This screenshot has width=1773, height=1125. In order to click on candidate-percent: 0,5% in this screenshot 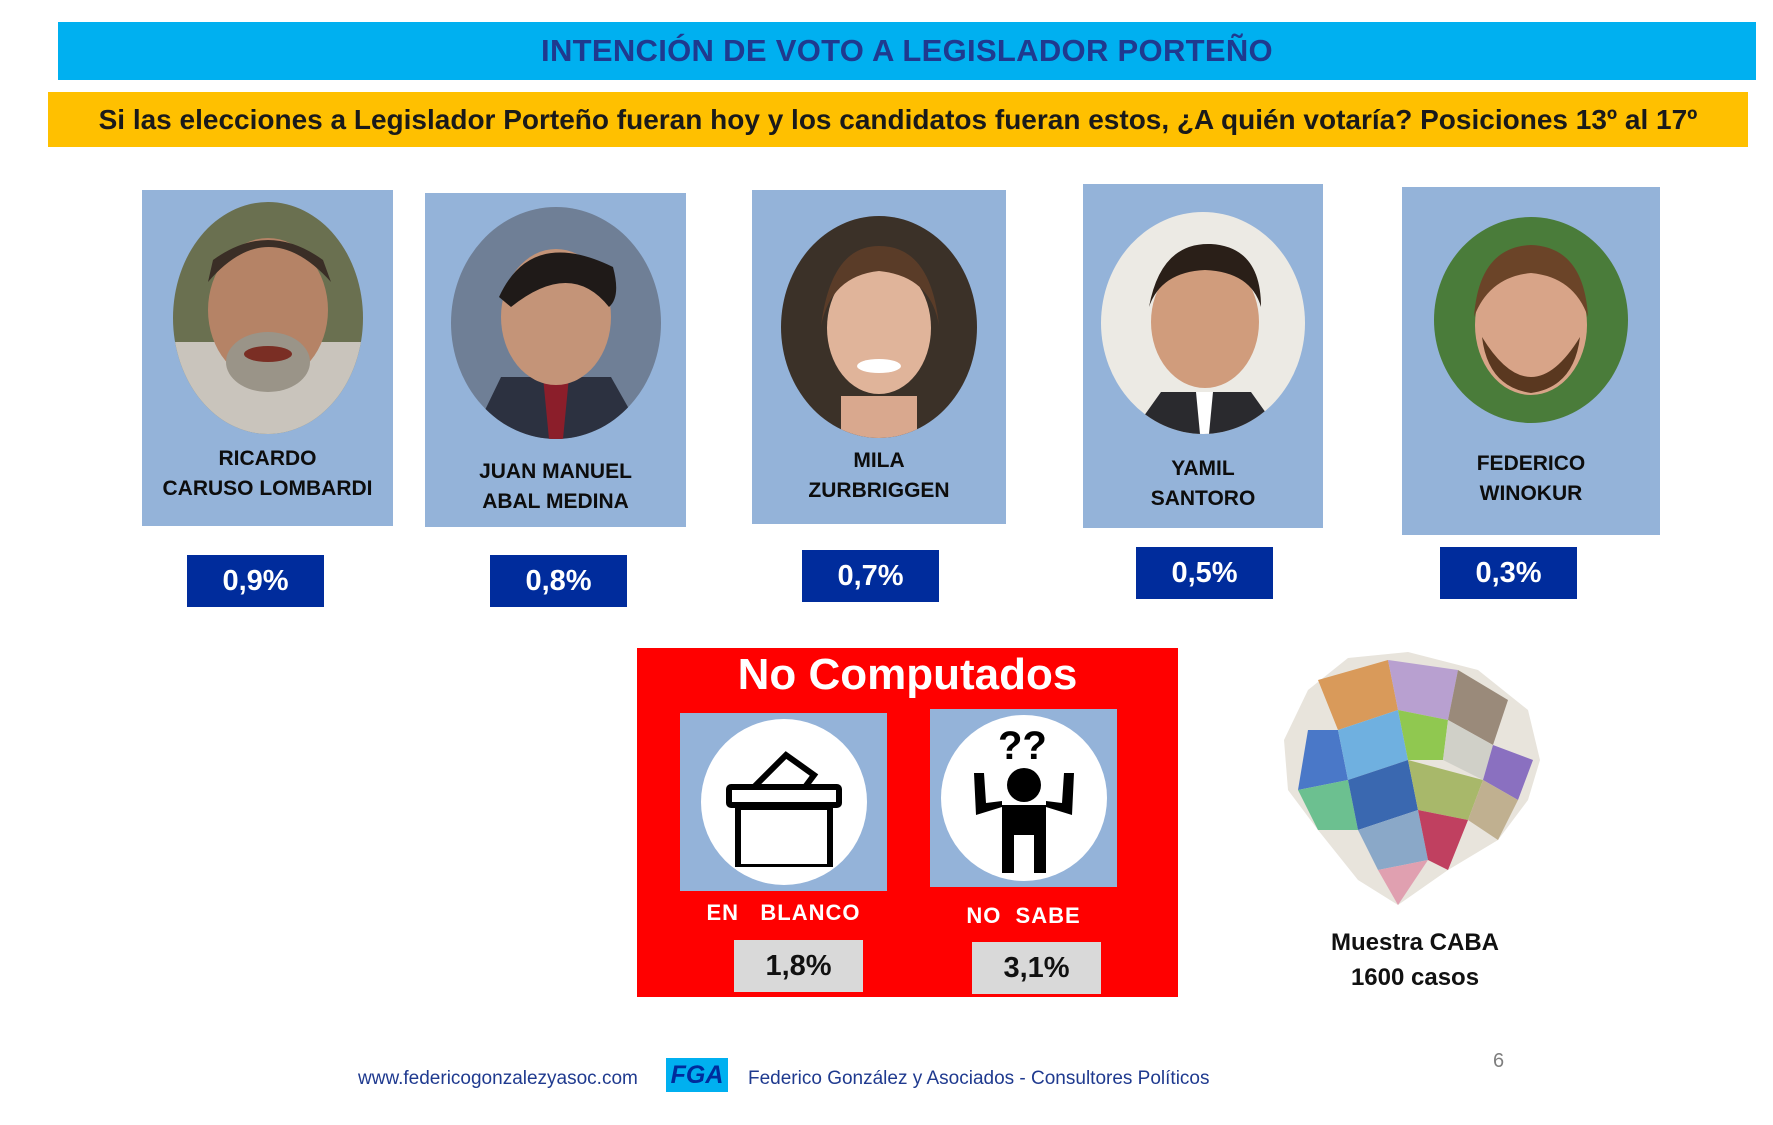, I will do `click(1204, 573)`.